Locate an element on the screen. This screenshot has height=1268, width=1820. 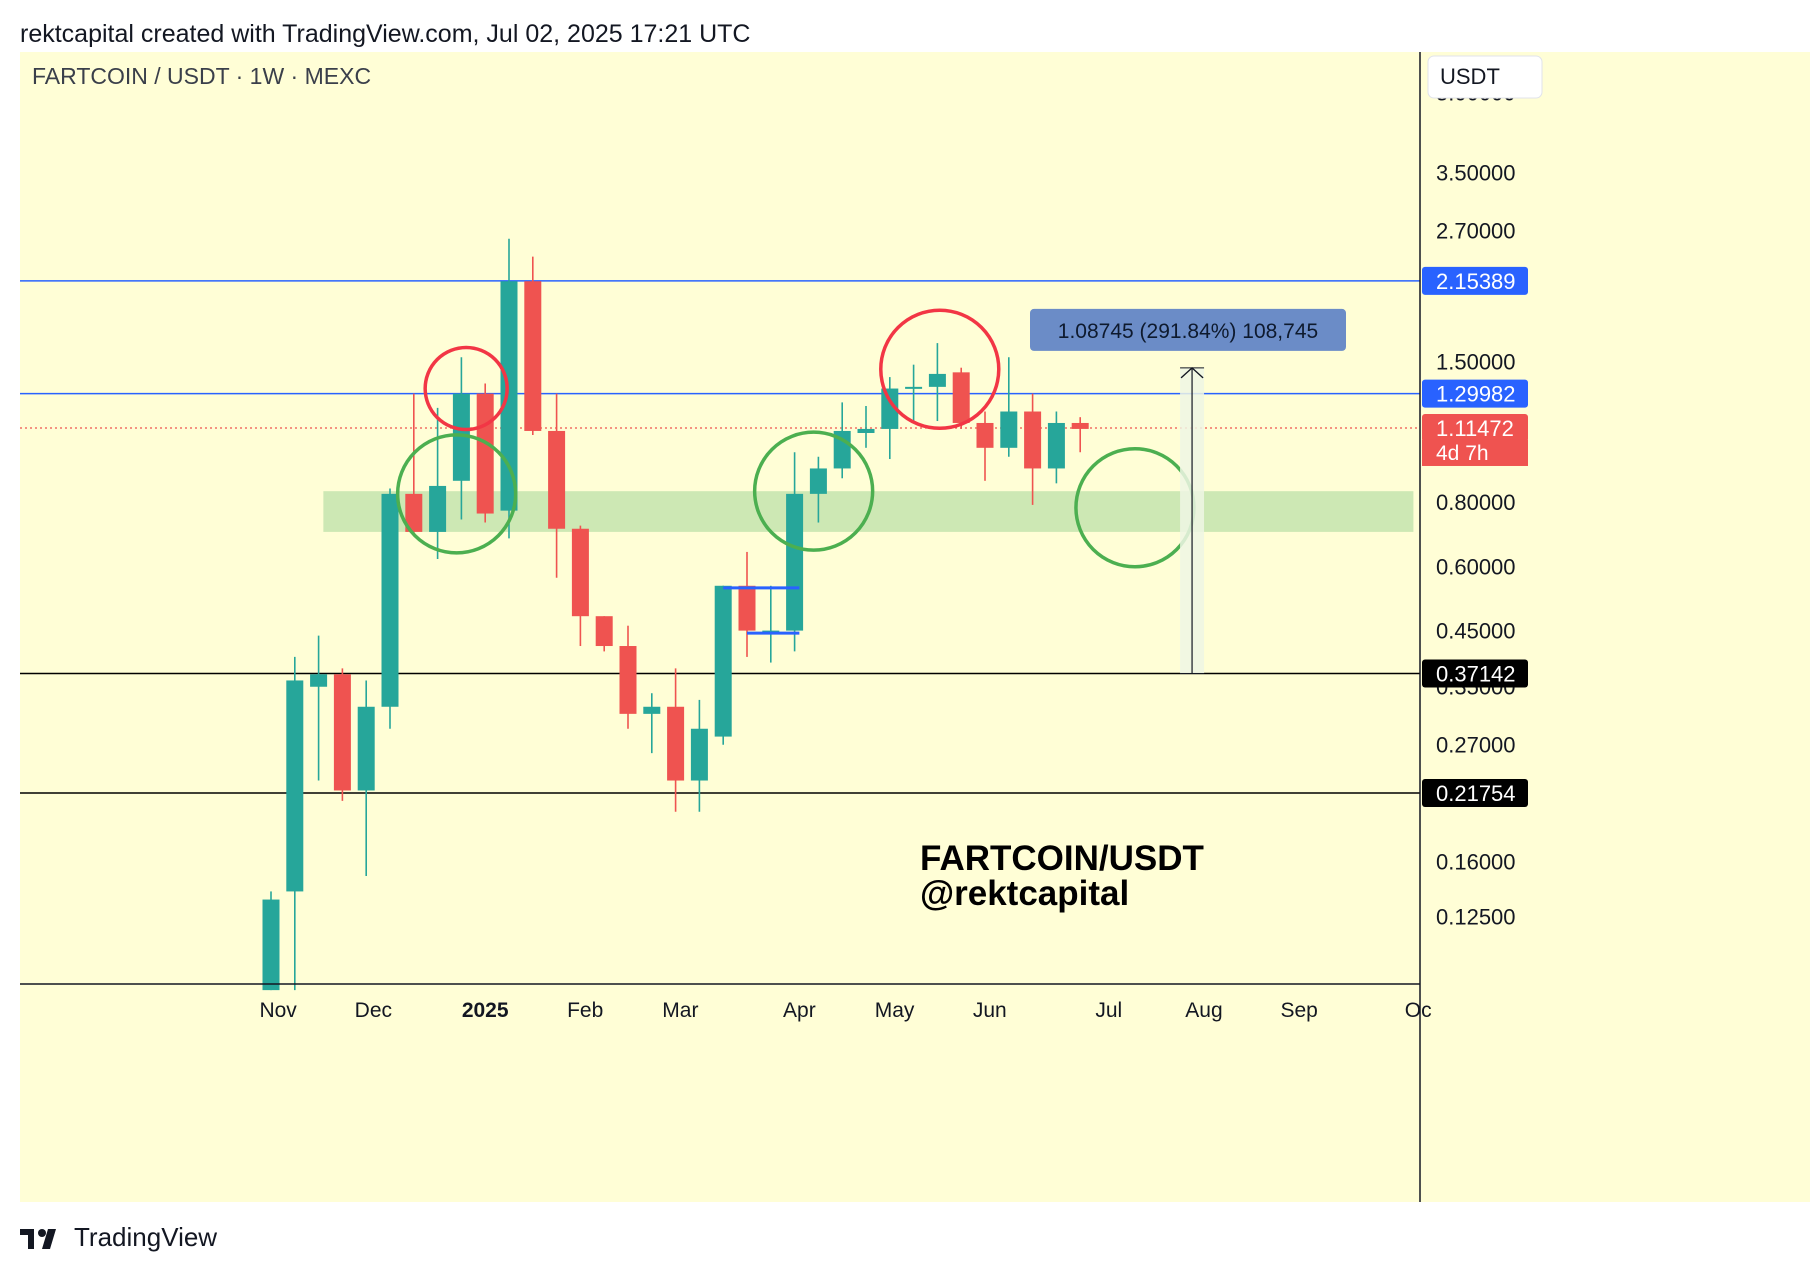
x-tick-label: Jul is located at coordinates (1108, 1010).